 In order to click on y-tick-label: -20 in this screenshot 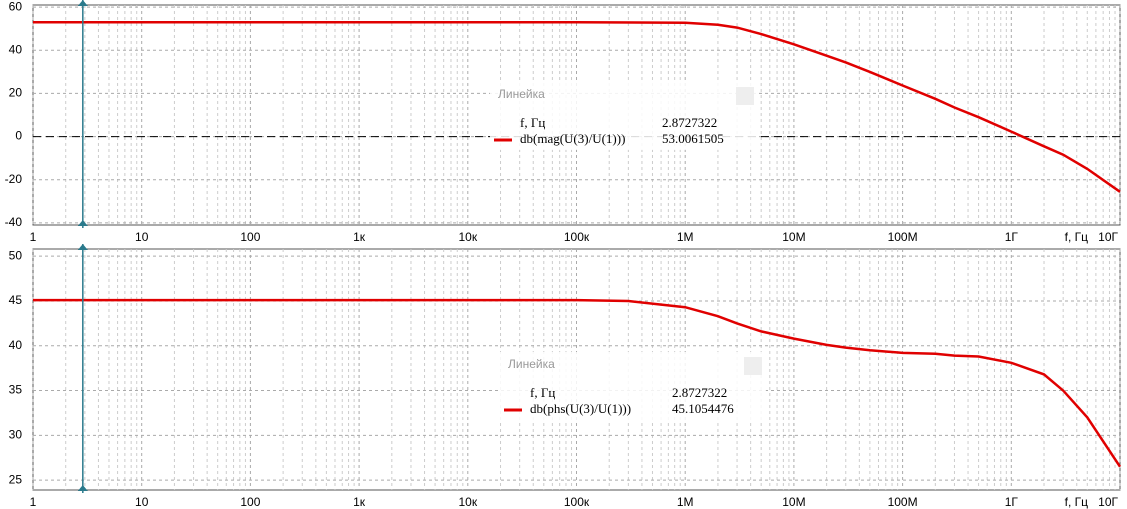, I will do `click(14, 179)`.